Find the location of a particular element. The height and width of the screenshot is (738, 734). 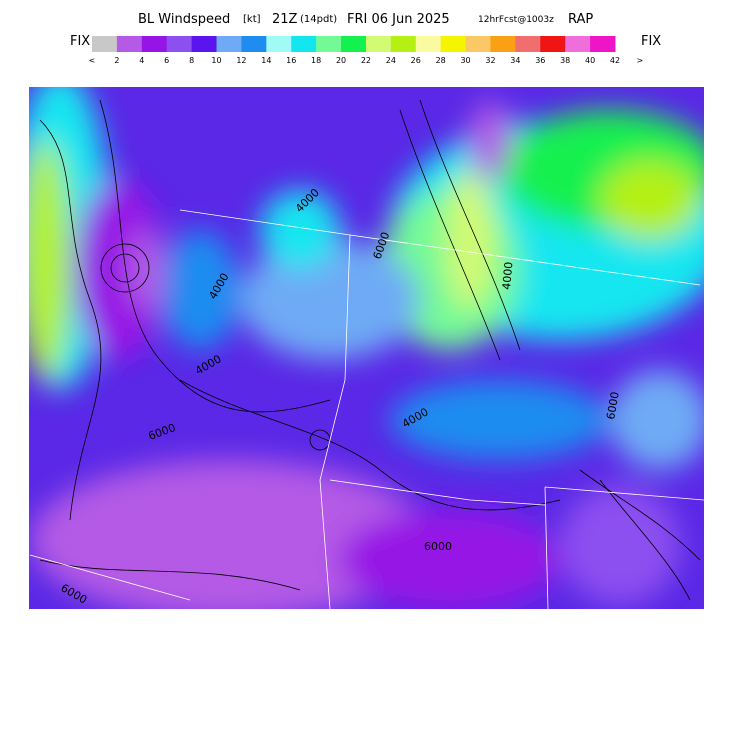

legend-label: 26 is located at coordinates (416, 60).